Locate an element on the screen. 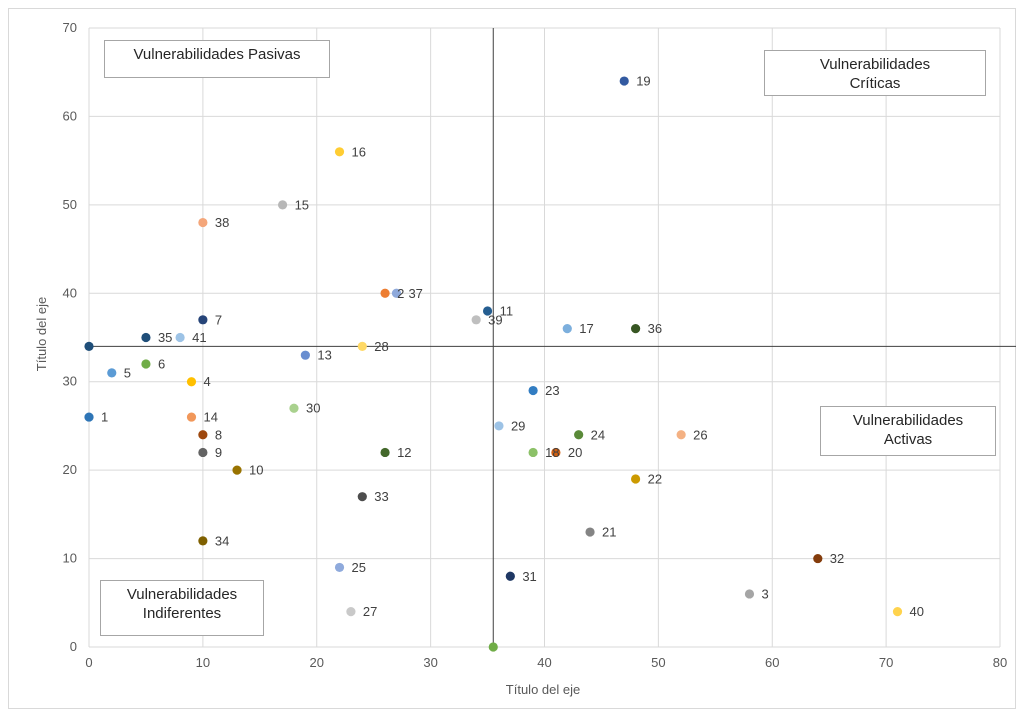 The height and width of the screenshot is (713, 1016). data-point-label: 5 is located at coordinates (127, 372).